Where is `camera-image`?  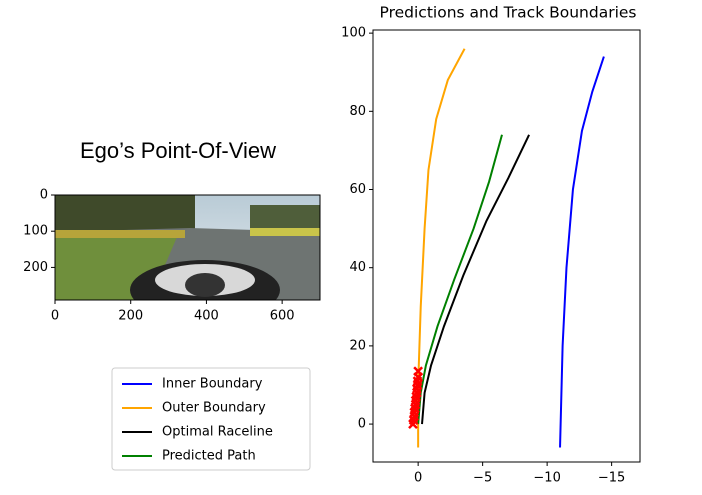 camera-image is located at coordinates (187, 247).